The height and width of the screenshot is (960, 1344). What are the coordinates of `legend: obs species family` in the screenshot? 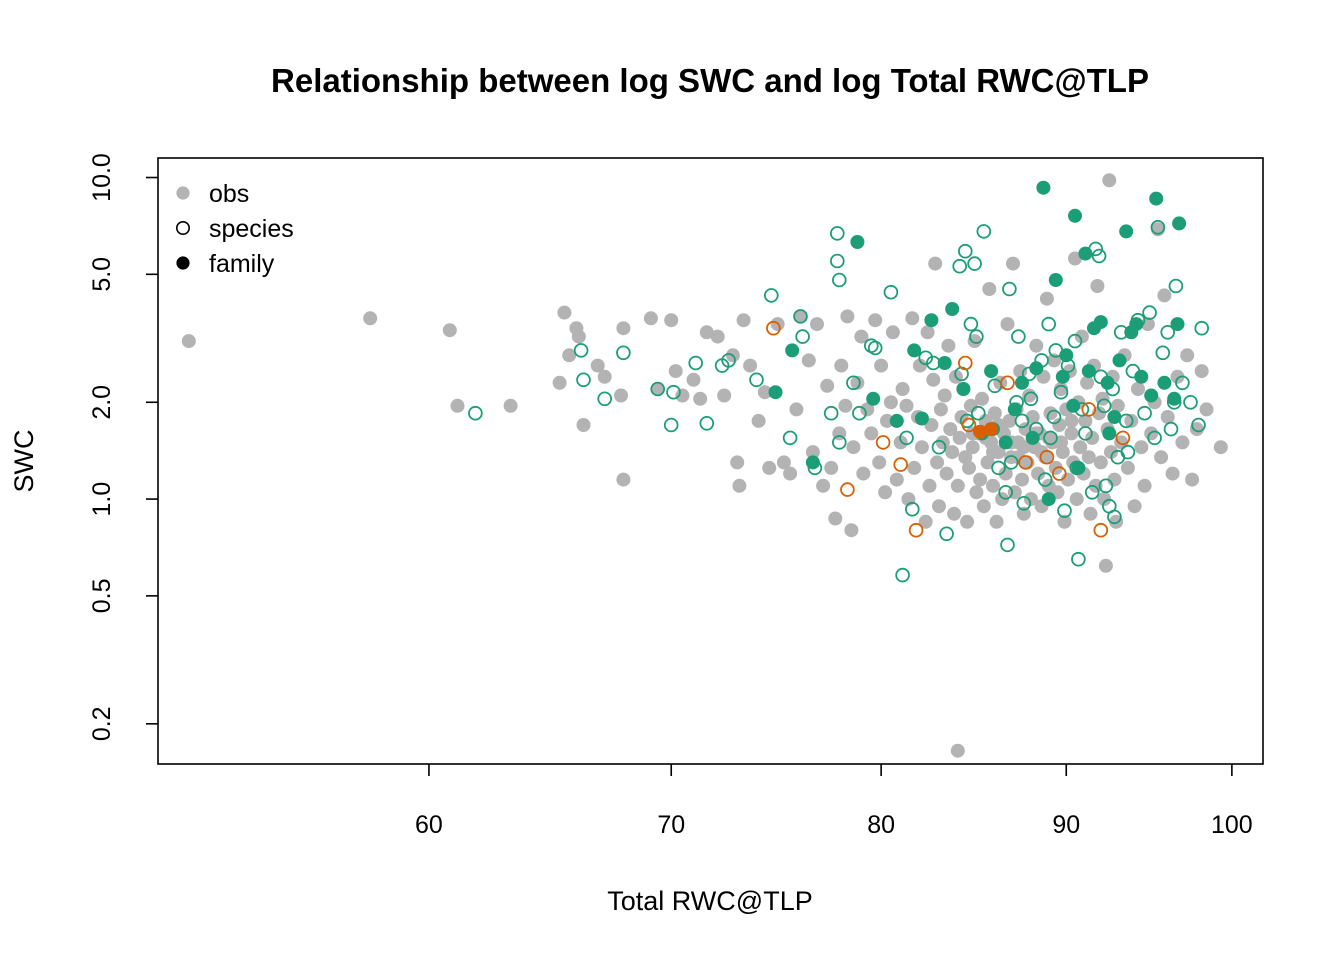 It's located at (235, 229).